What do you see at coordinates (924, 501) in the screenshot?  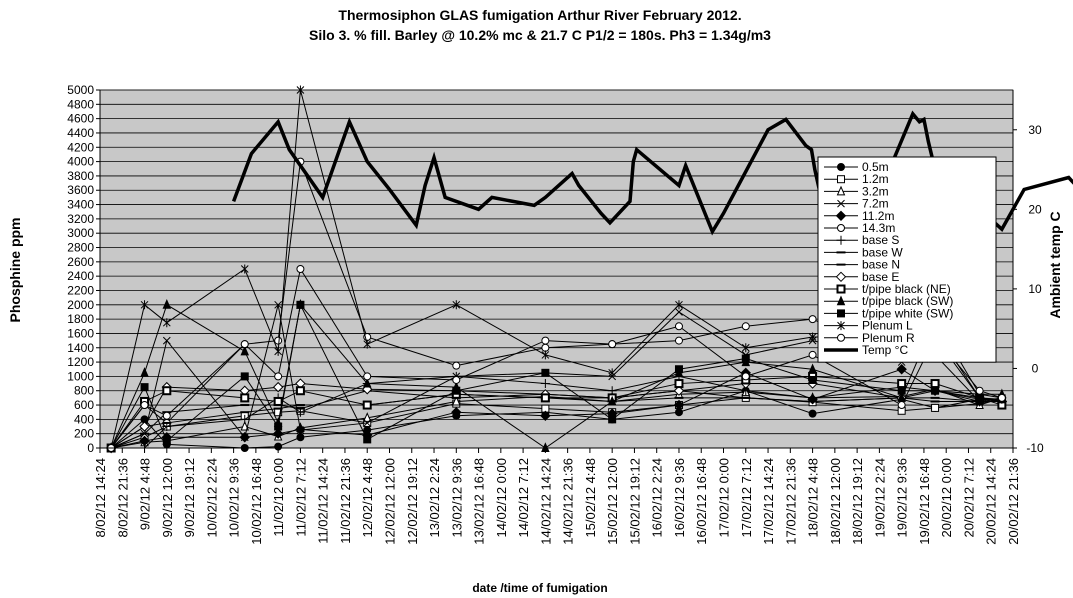 I see `x-tick-label: 19/02/12 16:48` at bounding box center [924, 501].